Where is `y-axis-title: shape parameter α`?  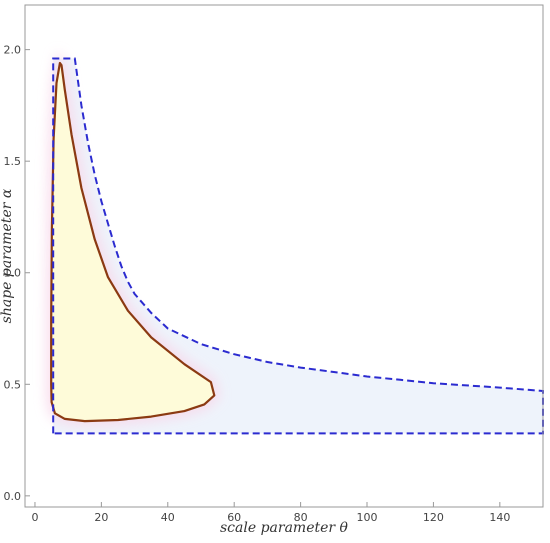 y-axis-title: shape parameter α is located at coordinates (7, 255).